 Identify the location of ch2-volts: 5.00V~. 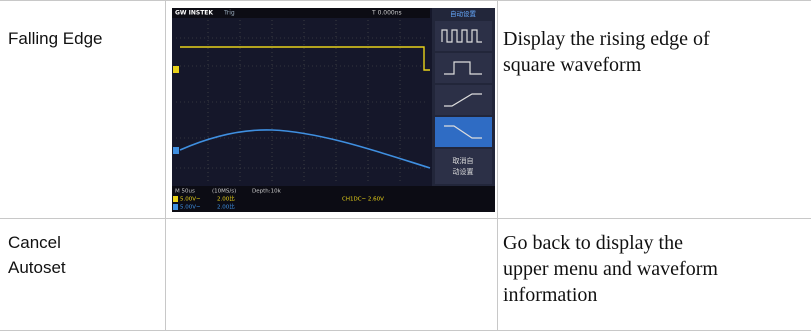
(190, 208).